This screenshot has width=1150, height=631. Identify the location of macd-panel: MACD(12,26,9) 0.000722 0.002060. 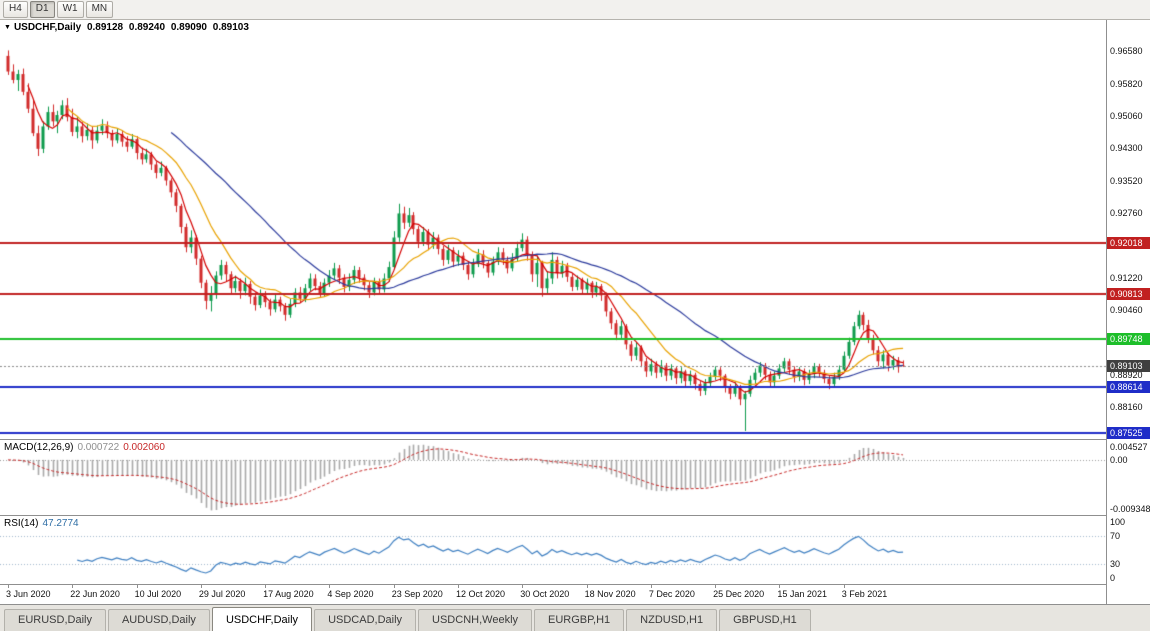
(553, 477).